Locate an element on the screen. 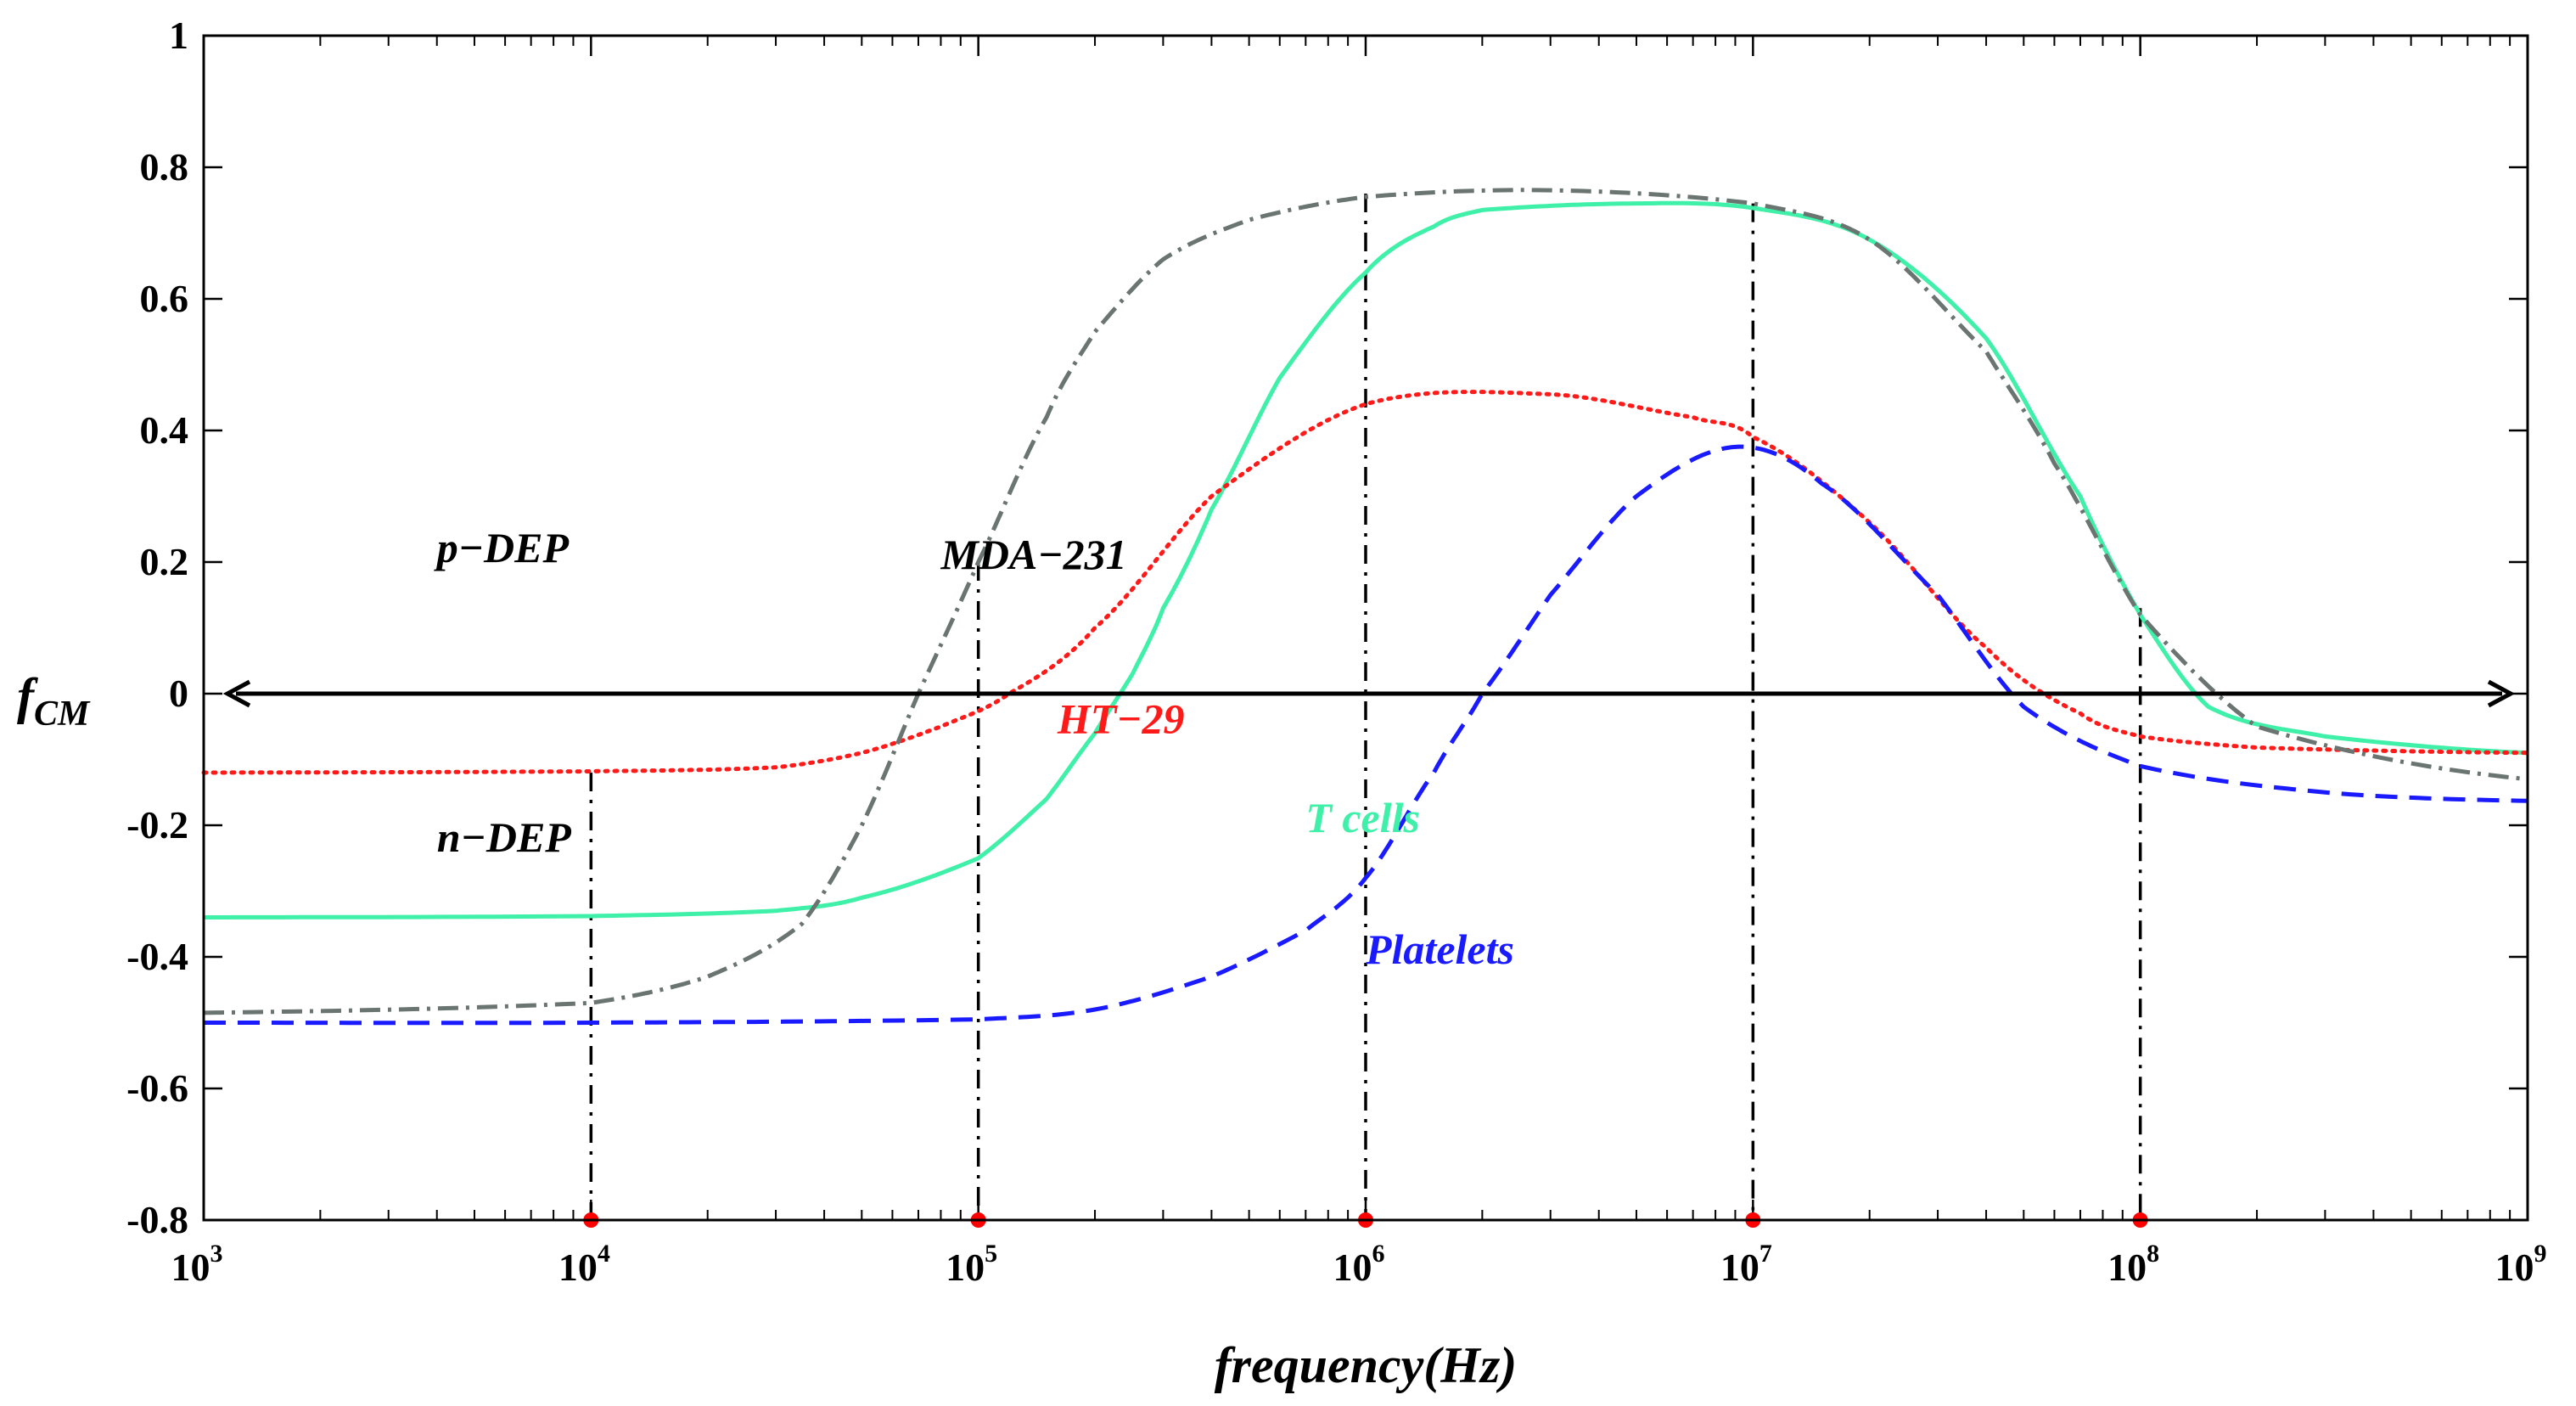  y-axis-title-sub: CM is located at coordinates (62, 714).